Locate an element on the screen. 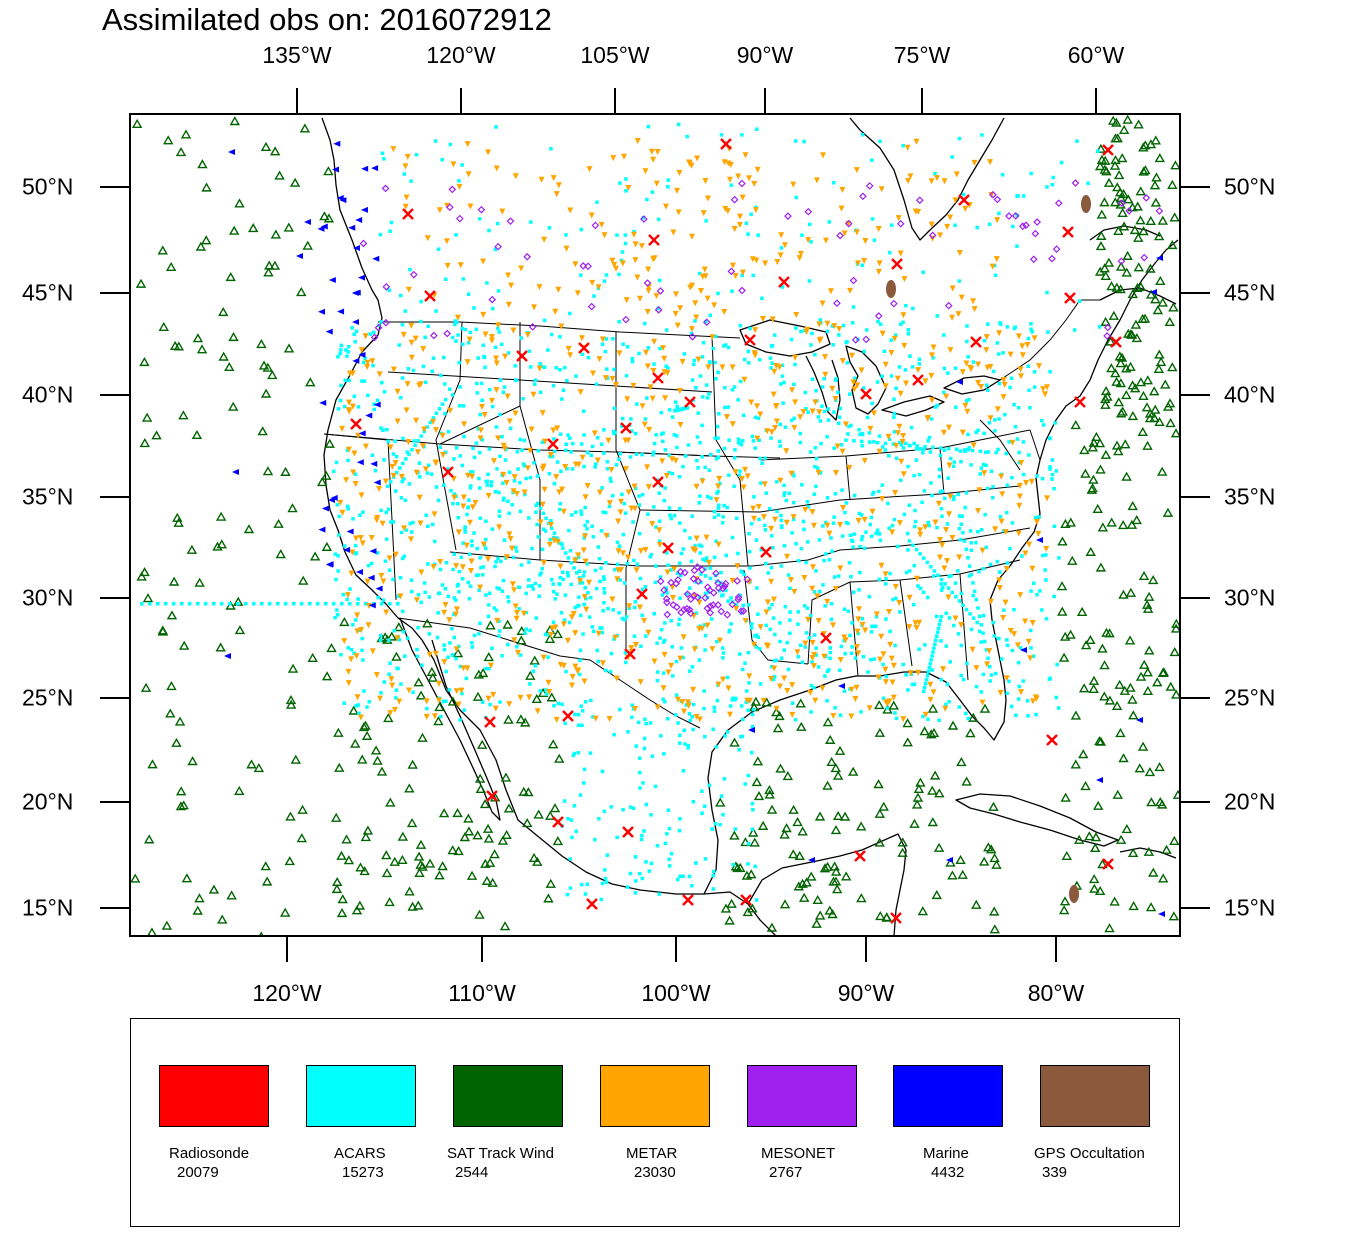  radiosonde-marker is located at coordinates (897, 264).